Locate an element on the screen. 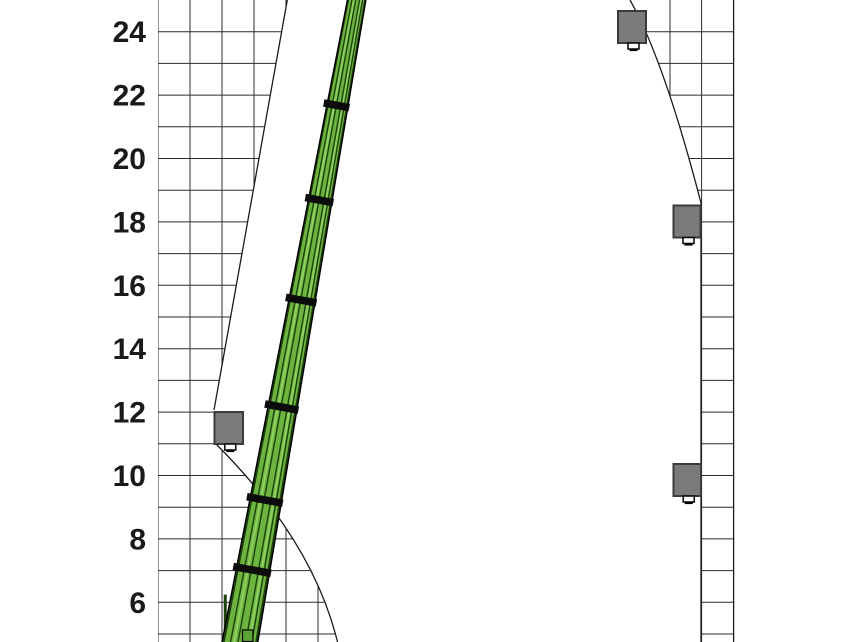 This screenshot has width=856, height=642. platform-top-right is located at coordinates (632, 31).